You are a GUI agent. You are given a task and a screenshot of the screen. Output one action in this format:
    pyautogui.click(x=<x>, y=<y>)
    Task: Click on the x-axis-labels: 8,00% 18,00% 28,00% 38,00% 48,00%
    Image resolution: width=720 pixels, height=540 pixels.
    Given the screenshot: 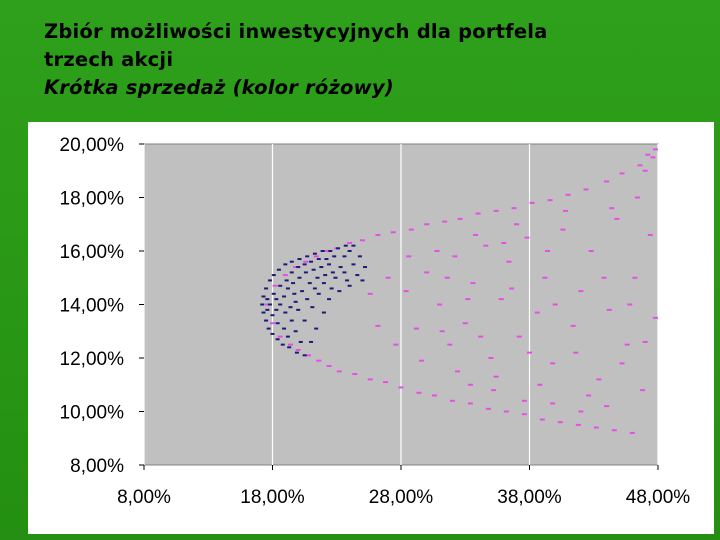 What is the action you would take?
    pyautogui.click(x=403, y=497)
    